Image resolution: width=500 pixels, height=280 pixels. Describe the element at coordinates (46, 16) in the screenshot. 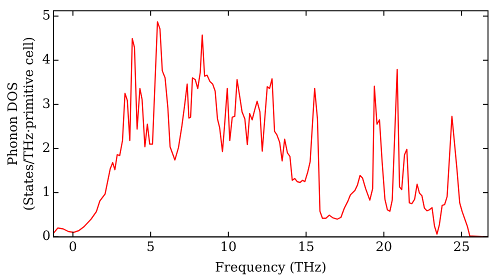

I see `y-tick-label: 5` at that location.